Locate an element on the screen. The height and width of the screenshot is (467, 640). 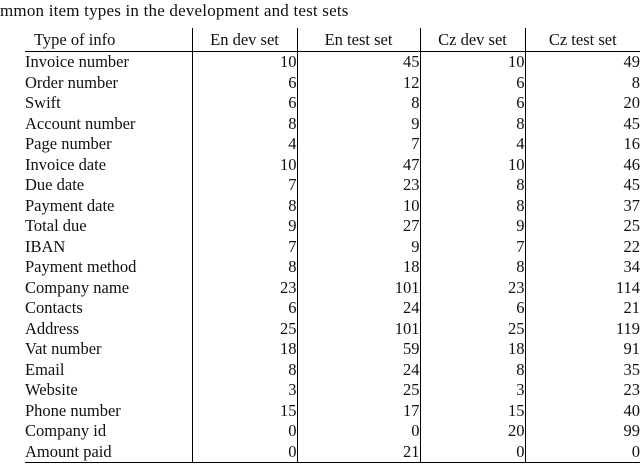
table-row: Phone number 15 17 15 40 is located at coordinates (332, 410).